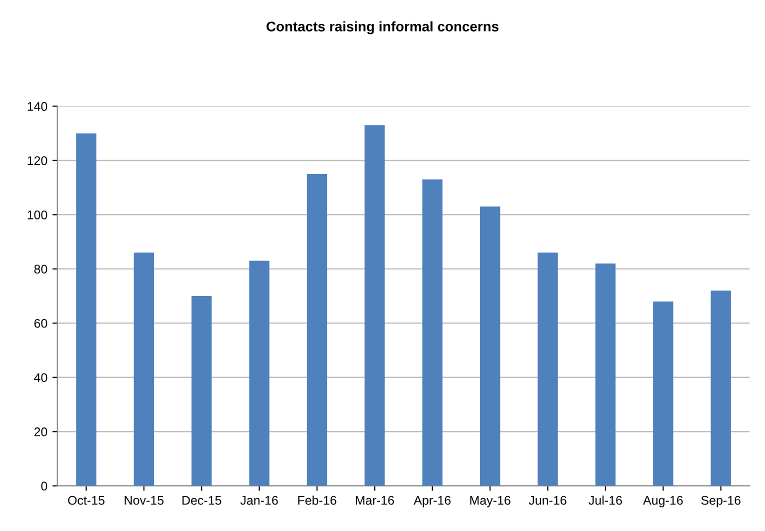 Image resolution: width=765 pixels, height=531 pixels. Describe the element at coordinates (38, 106) in the screenshot. I see `y-tick-label: 140` at that location.